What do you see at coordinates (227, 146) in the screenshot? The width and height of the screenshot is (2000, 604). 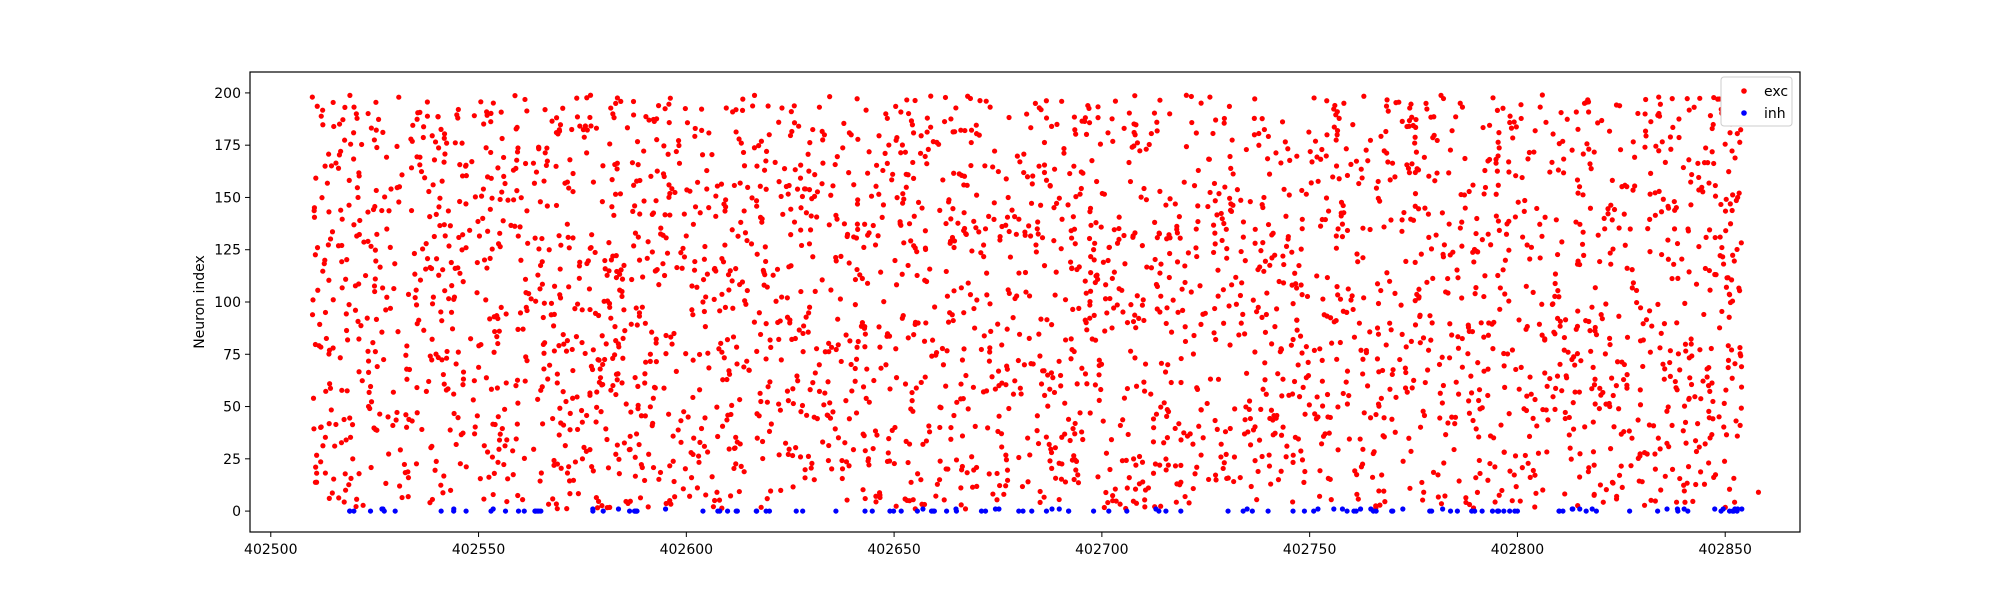 I see `y-tick-label: 175` at bounding box center [227, 146].